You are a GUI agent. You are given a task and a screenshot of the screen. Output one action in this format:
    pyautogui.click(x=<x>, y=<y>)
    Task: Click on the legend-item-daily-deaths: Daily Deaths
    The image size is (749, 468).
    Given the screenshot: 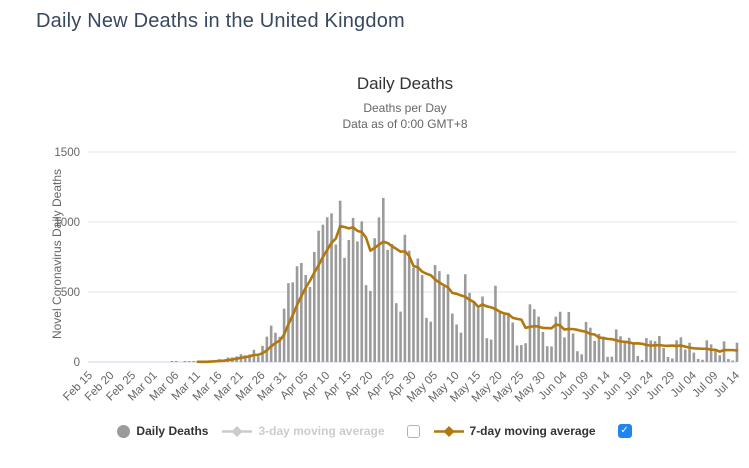 What is the action you would take?
    pyautogui.click(x=162, y=431)
    